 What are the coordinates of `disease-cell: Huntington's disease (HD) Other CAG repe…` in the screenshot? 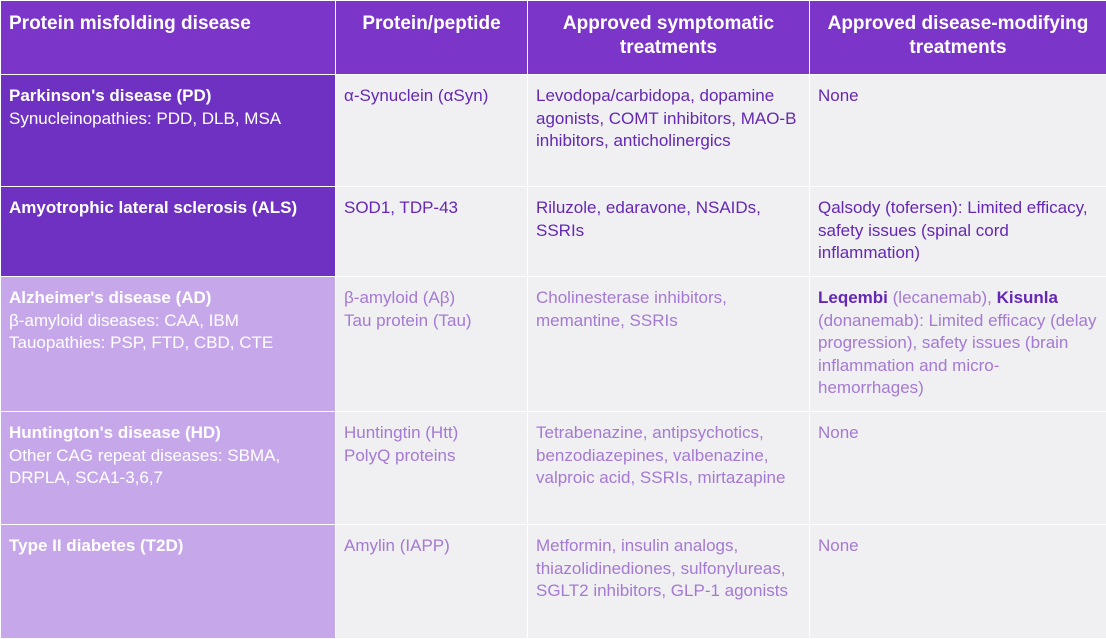 It's located at (168, 468).